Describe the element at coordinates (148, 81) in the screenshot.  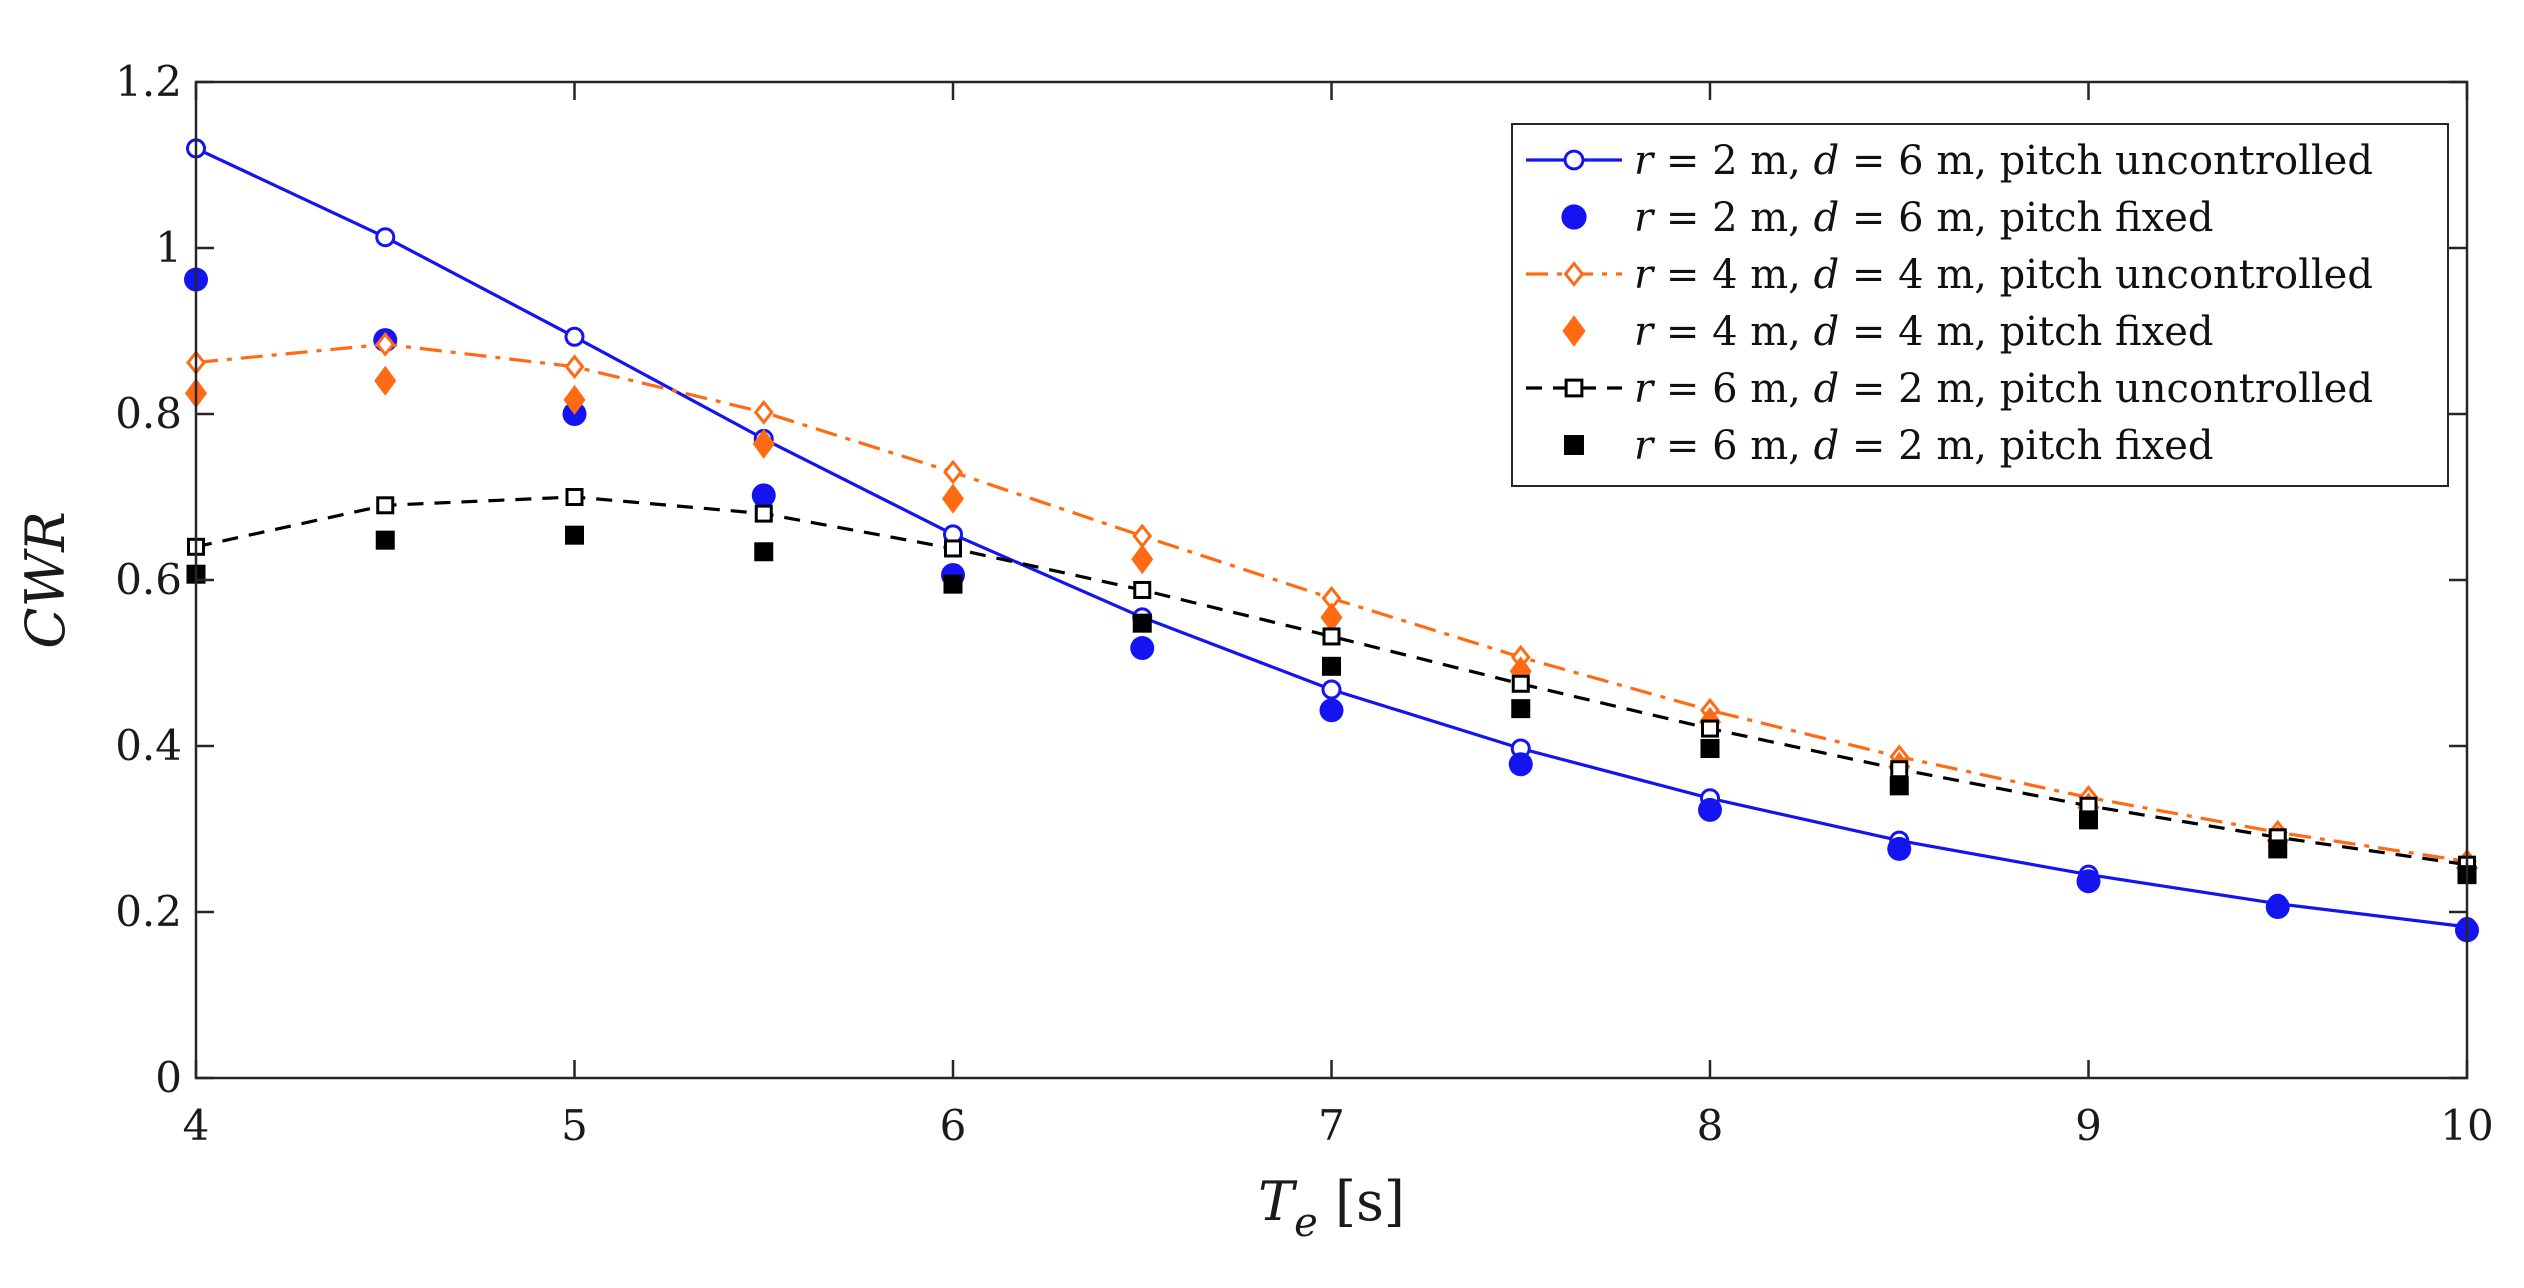
I see `y-tick-label: 1.2` at that location.